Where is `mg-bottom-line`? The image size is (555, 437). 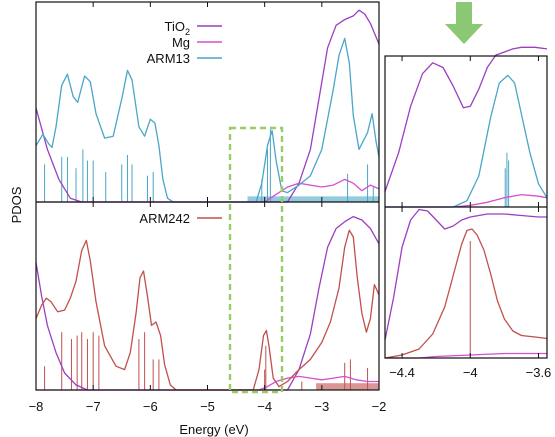
mg-bottom-line is located at coordinates (207, 383).